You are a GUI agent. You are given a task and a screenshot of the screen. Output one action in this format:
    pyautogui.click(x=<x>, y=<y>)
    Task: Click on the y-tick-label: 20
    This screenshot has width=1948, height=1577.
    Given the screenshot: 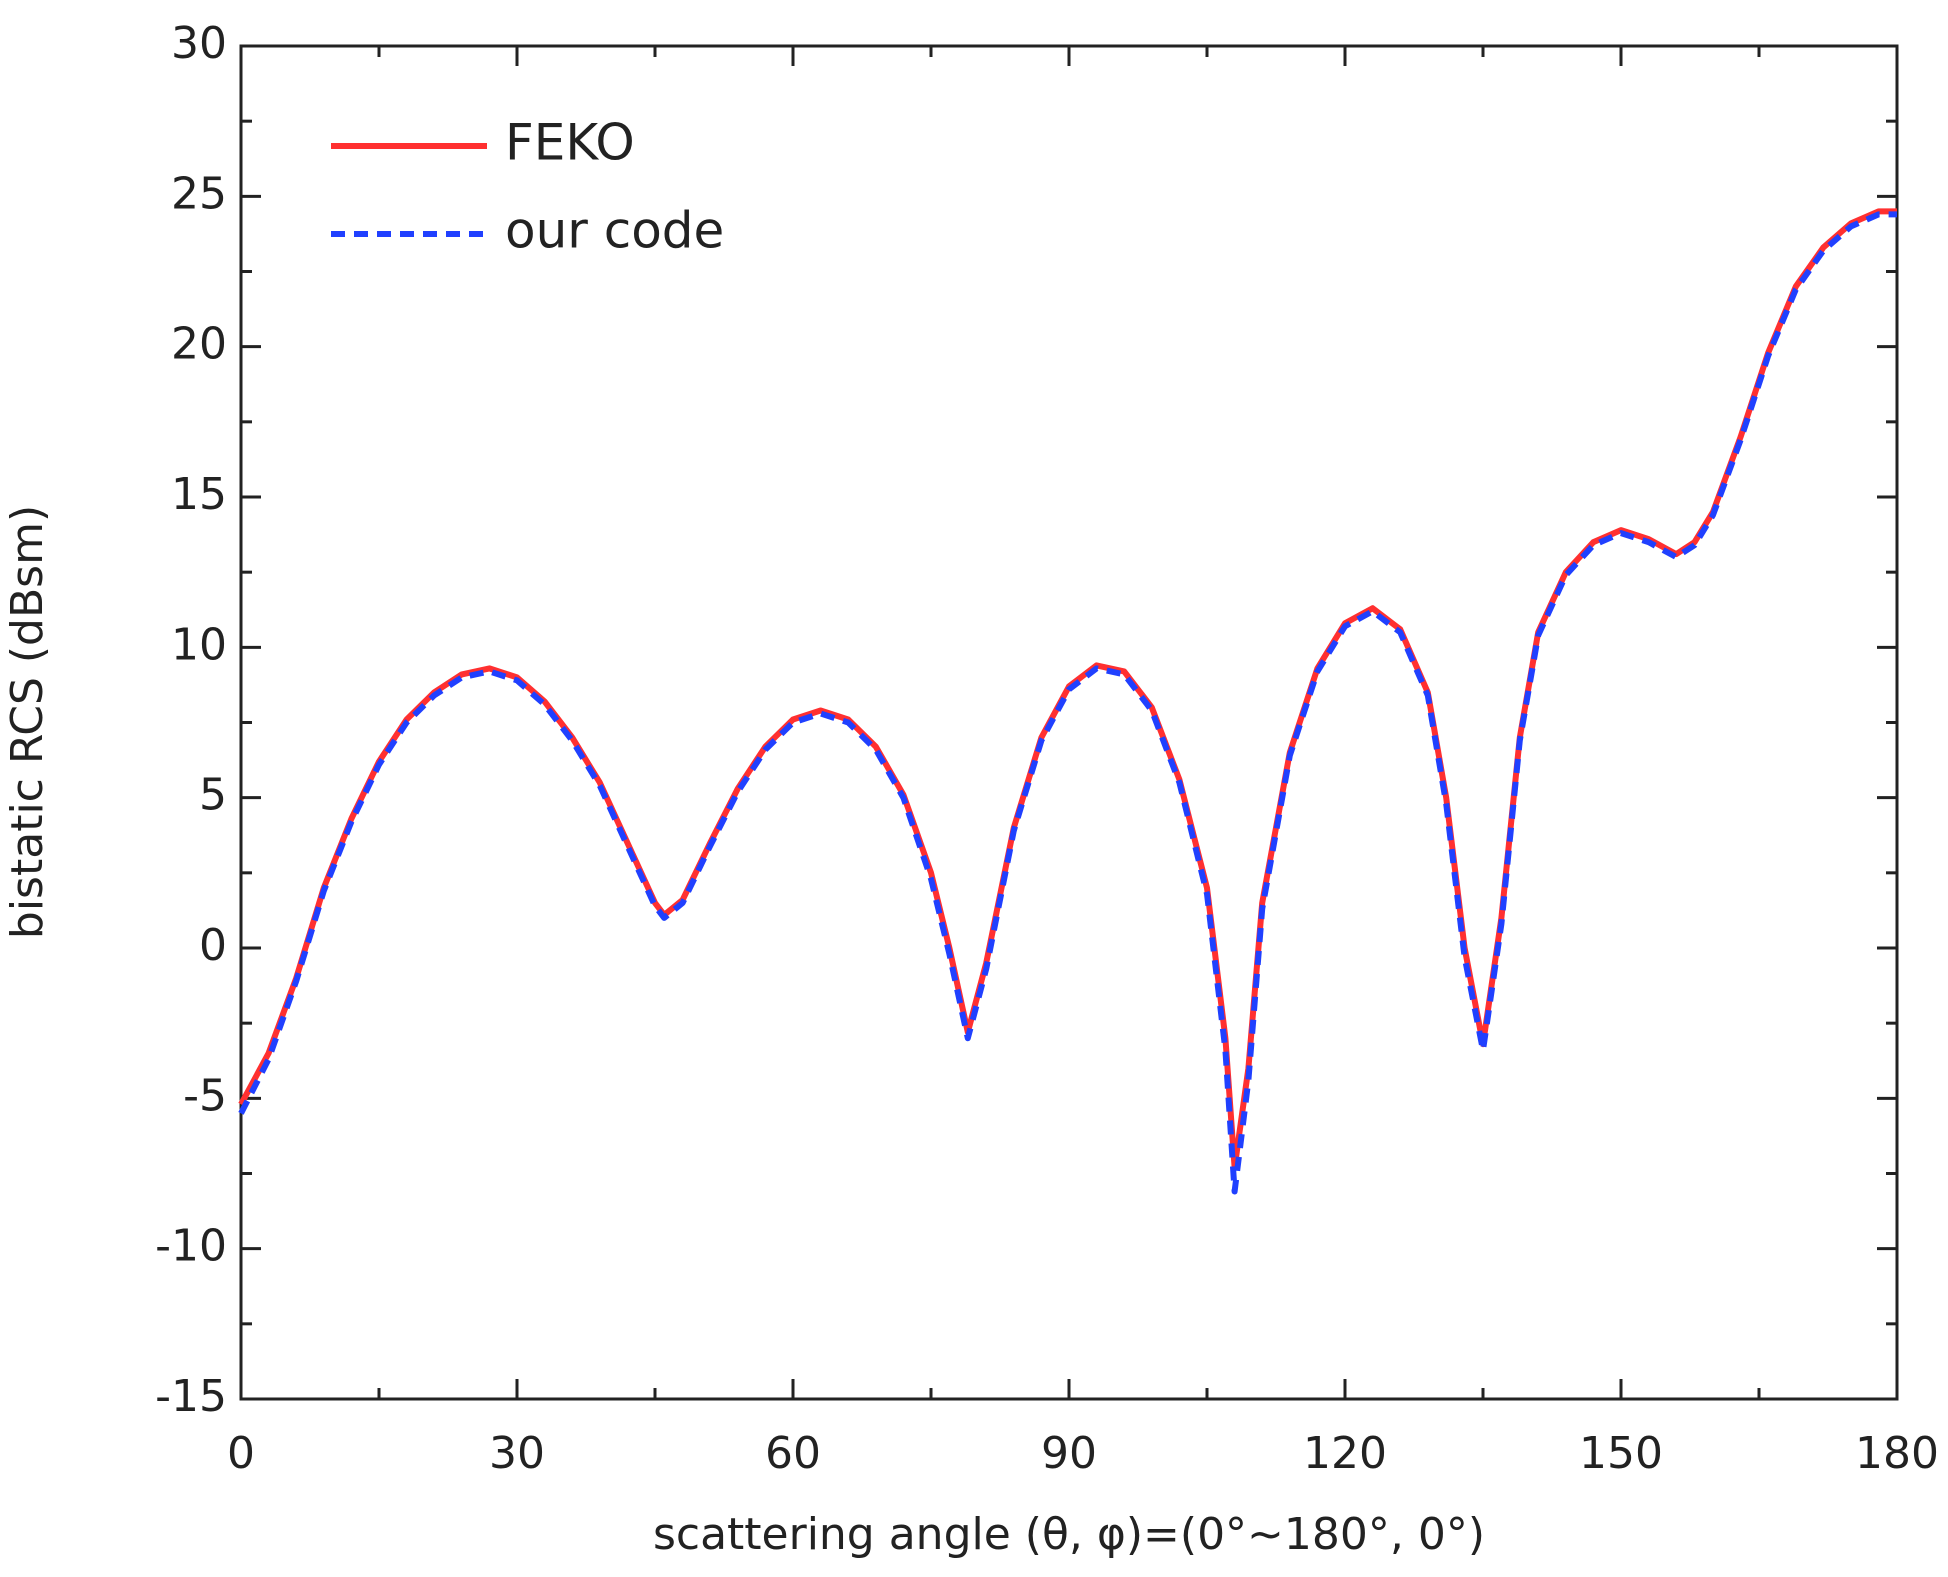 What is the action you would take?
    pyautogui.click(x=199, y=344)
    